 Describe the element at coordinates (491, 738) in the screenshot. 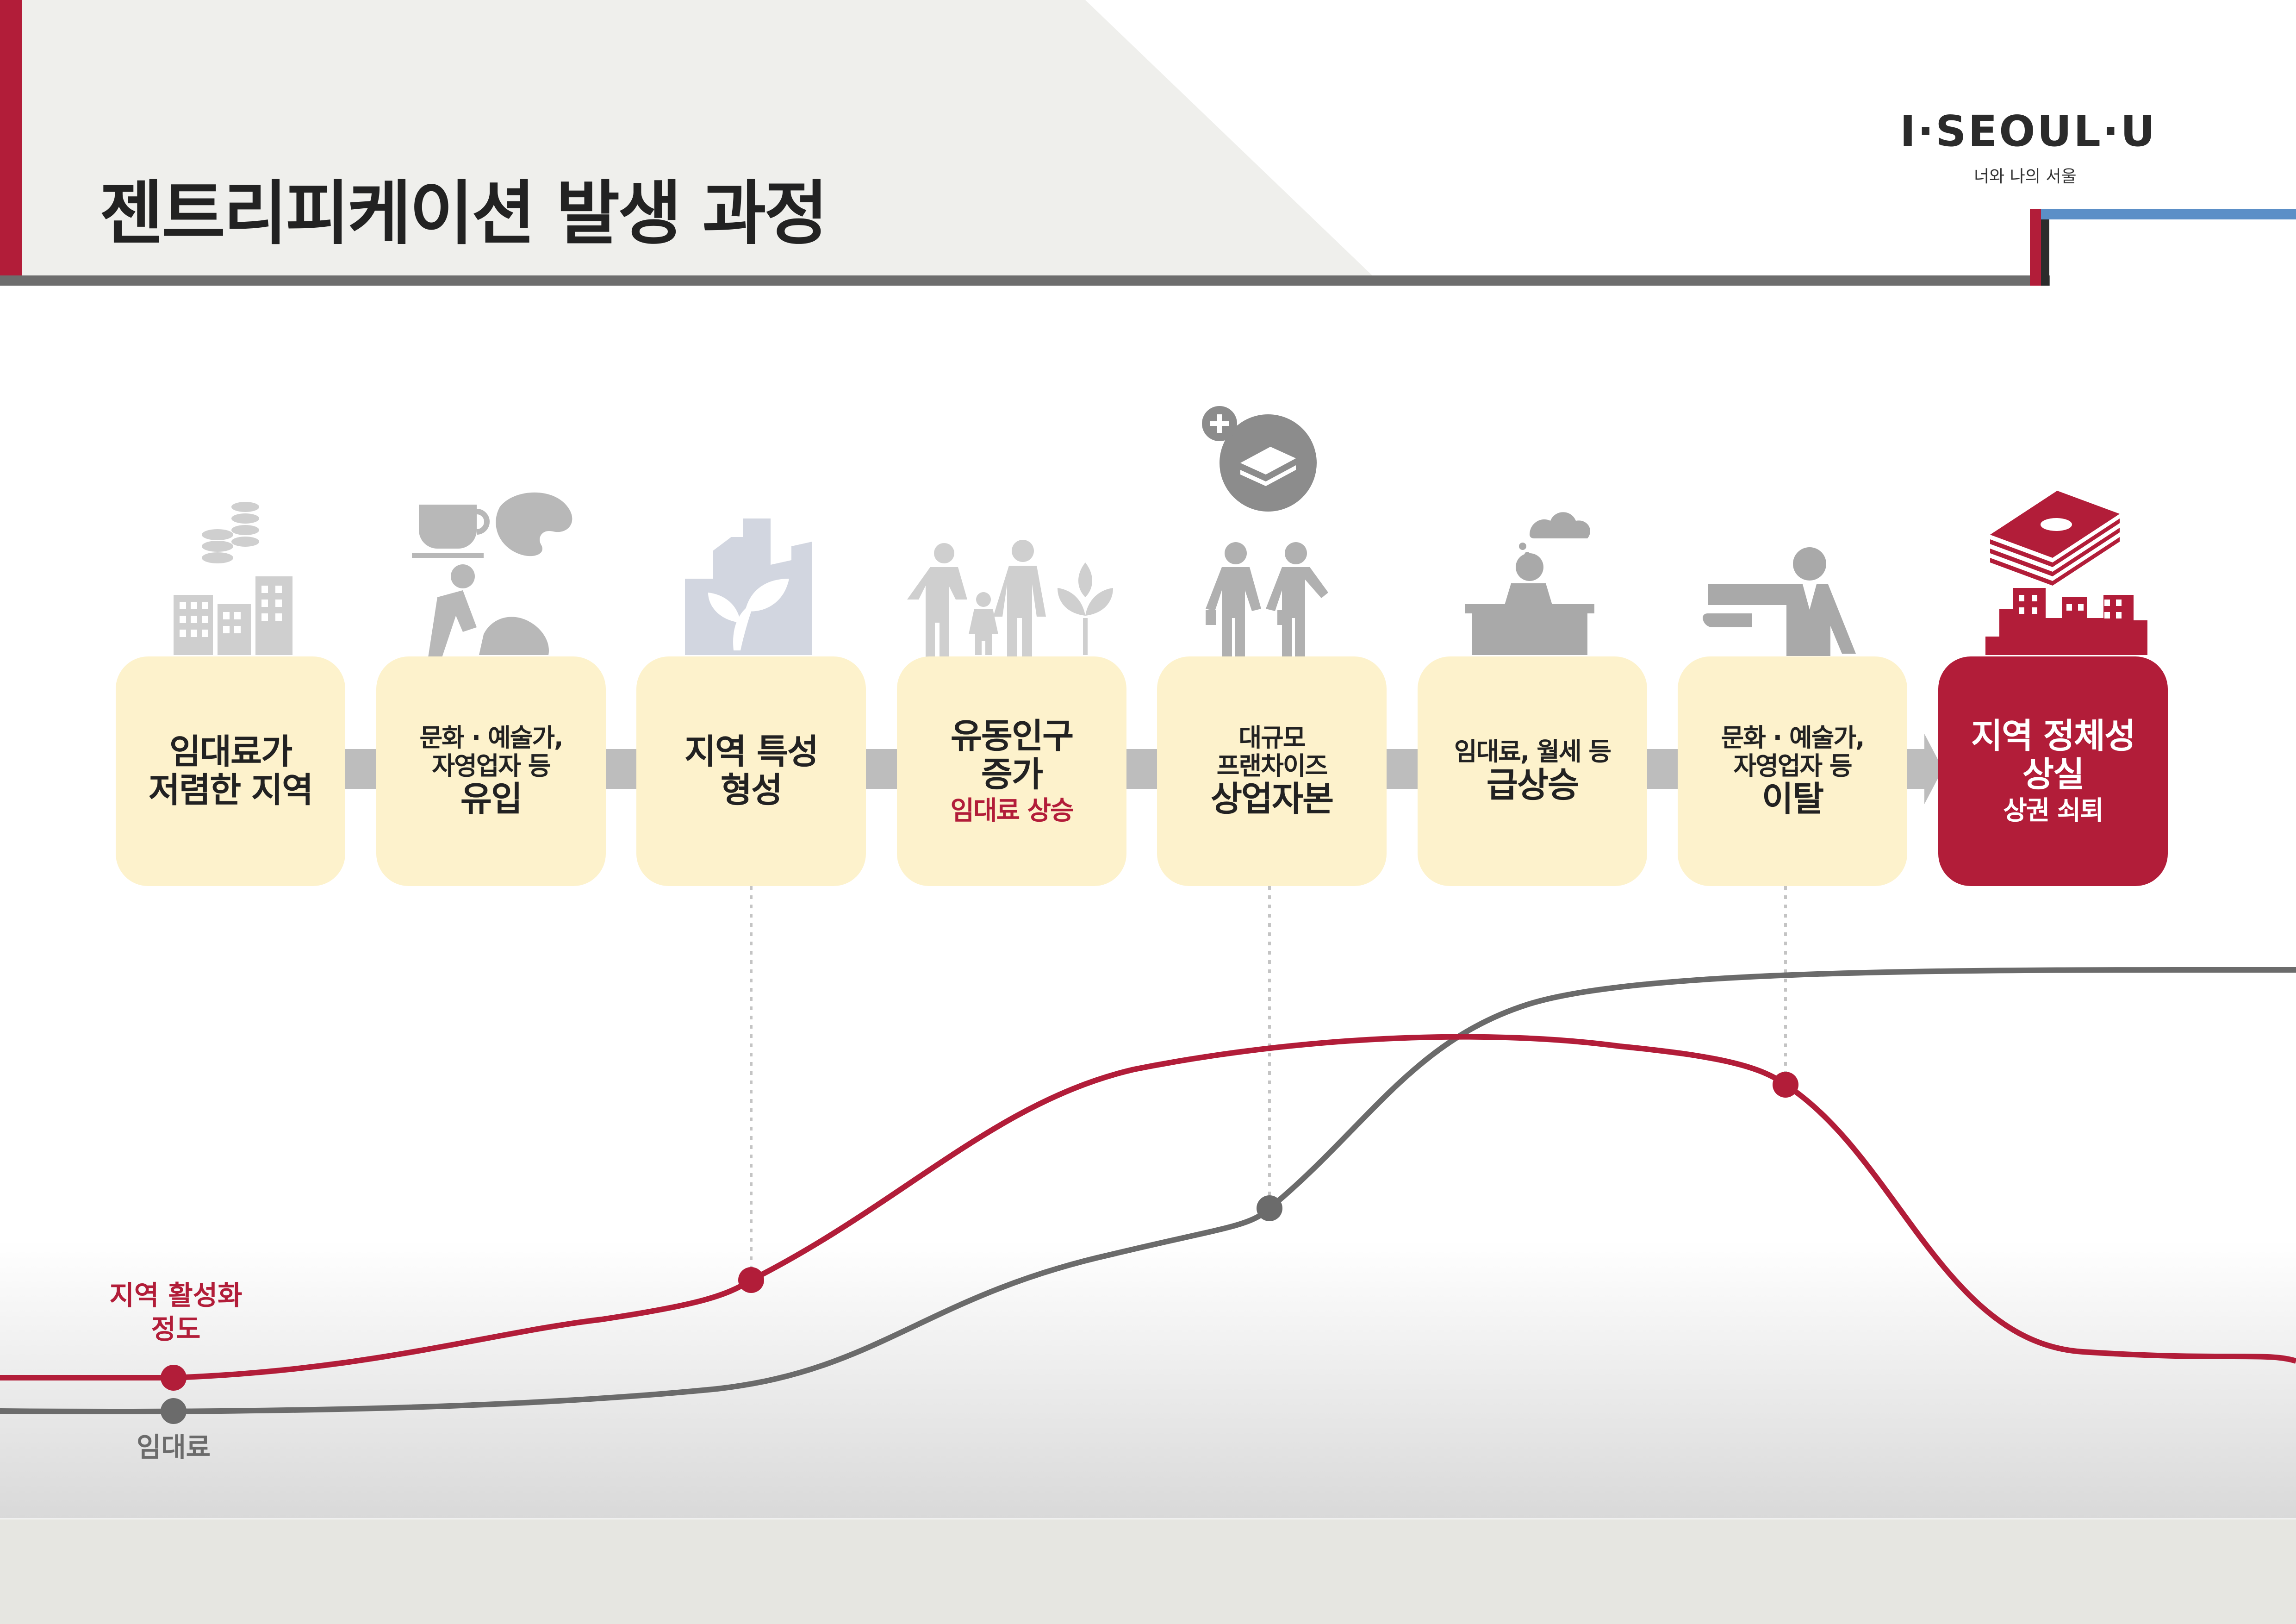

I see `step-2-line-1: 문화 · 예술가,` at that location.